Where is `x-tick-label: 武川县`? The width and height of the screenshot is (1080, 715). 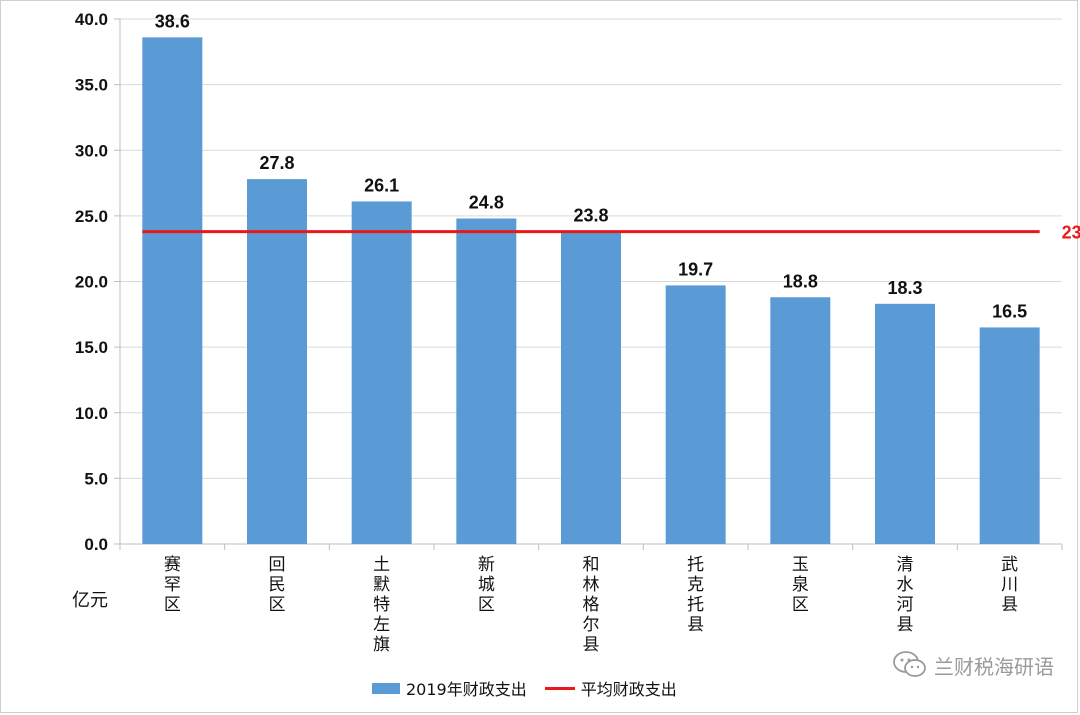
x-tick-label: 武川县 is located at coordinates (1009, 585).